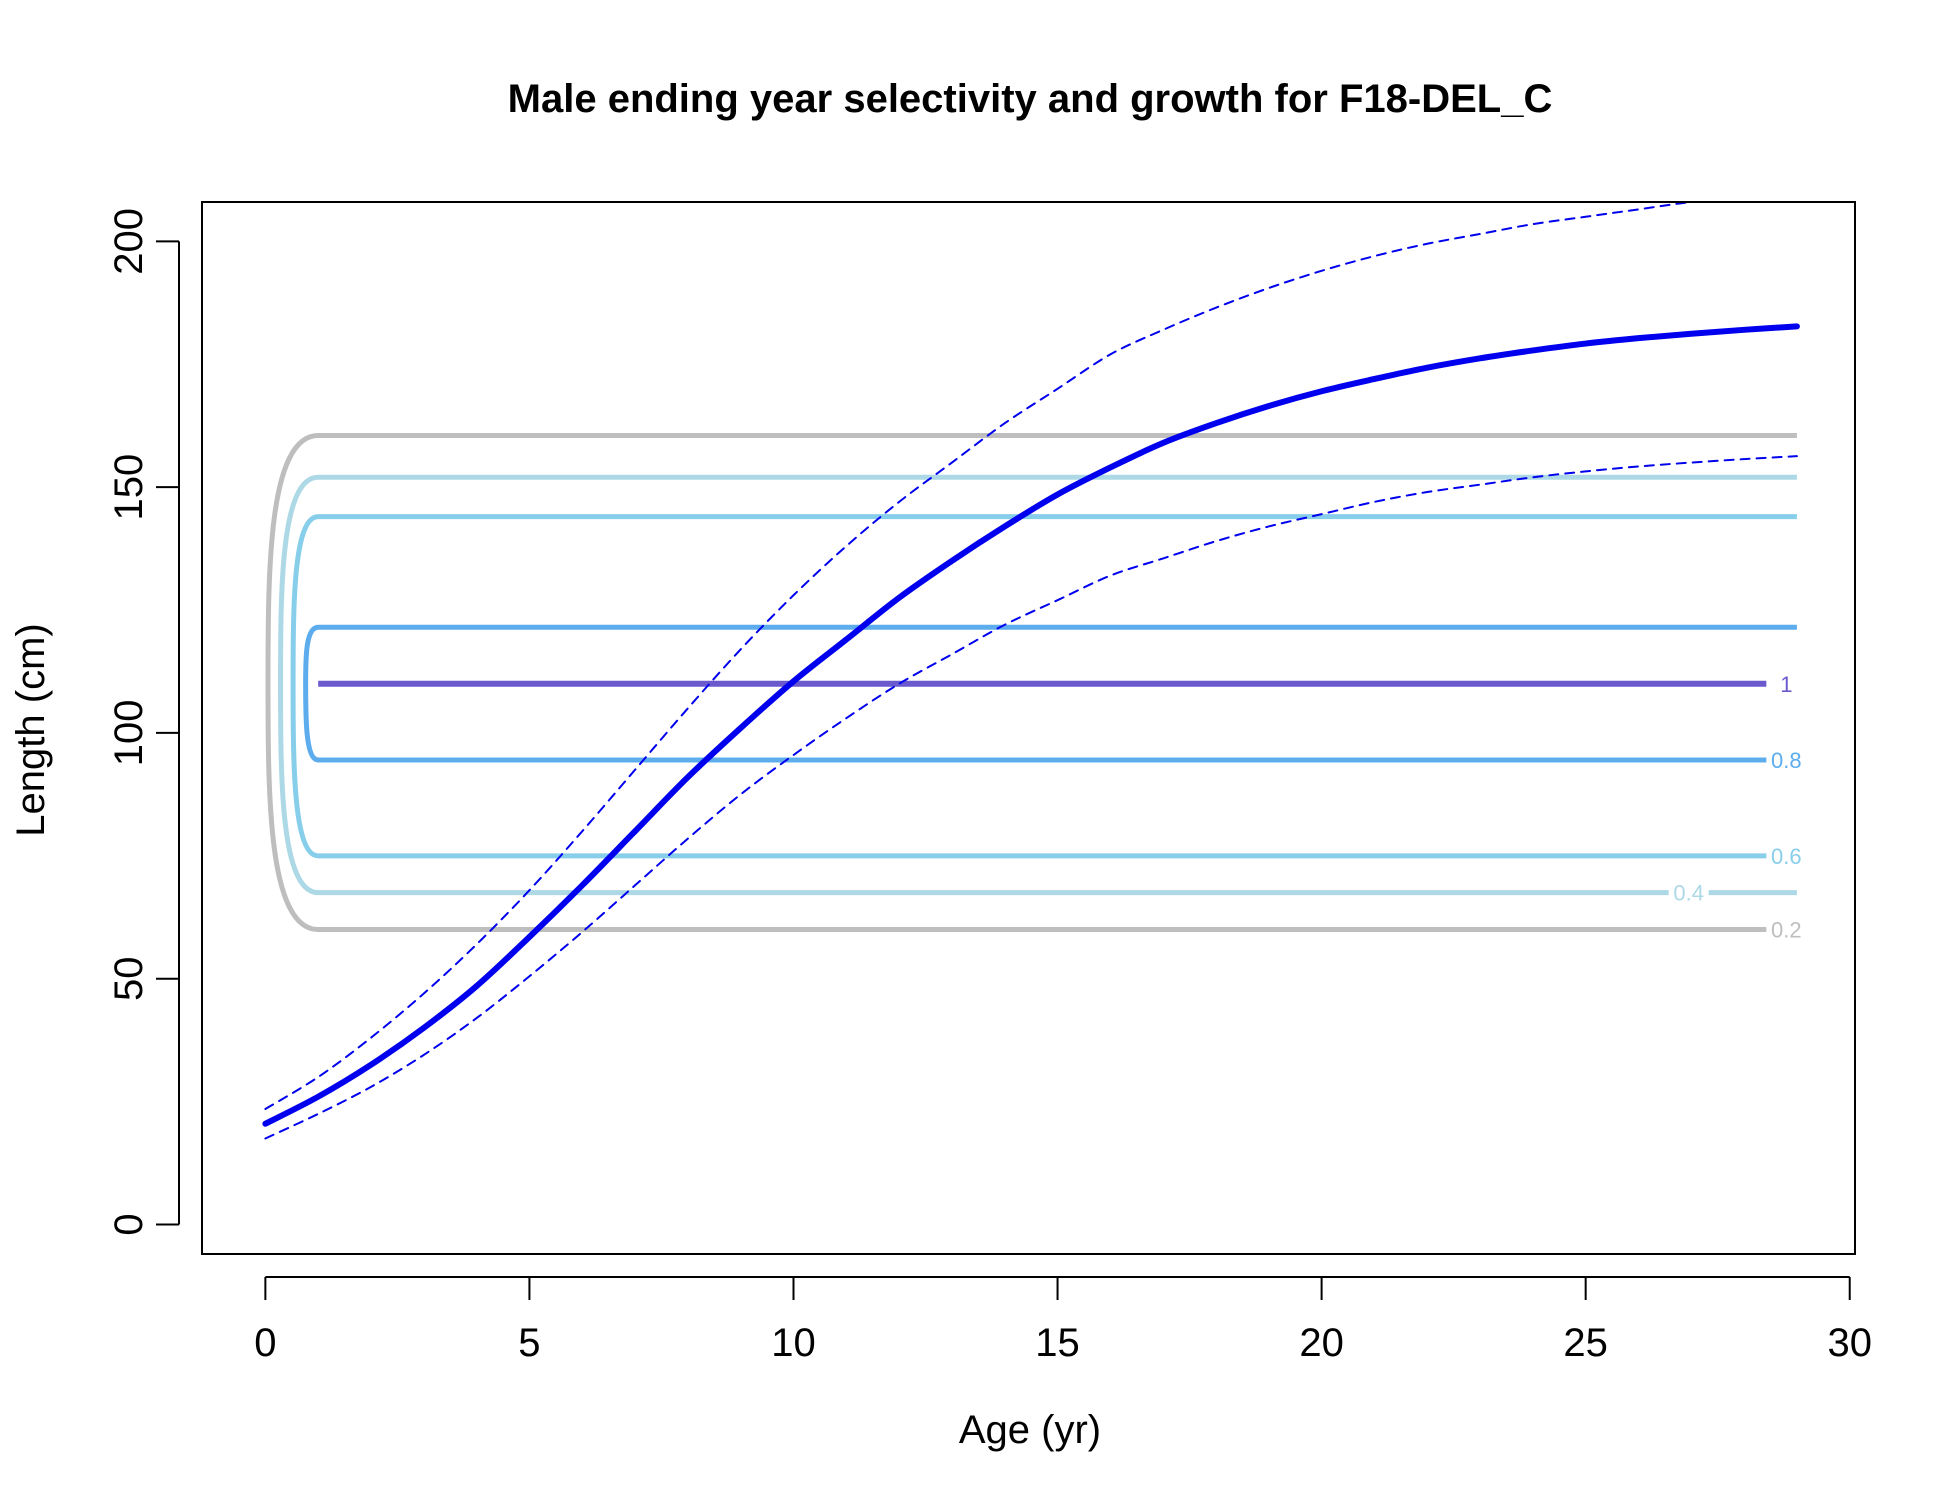 This screenshot has height=1500, width=1950. I want to click on x-tick-label: 25, so click(1585, 1343).